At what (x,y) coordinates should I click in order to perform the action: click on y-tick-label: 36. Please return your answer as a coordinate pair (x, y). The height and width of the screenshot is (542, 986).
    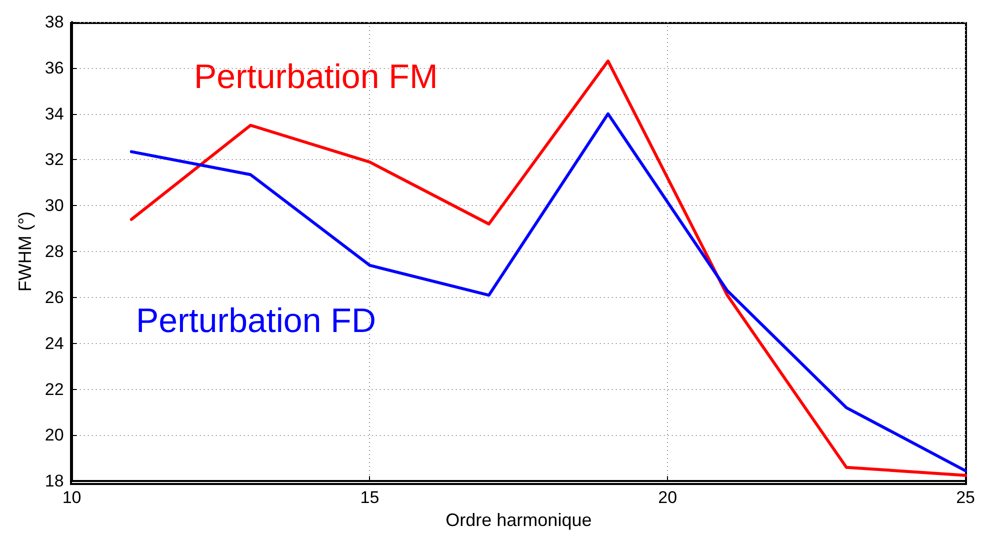
    Looking at the image, I should click on (54, 68).